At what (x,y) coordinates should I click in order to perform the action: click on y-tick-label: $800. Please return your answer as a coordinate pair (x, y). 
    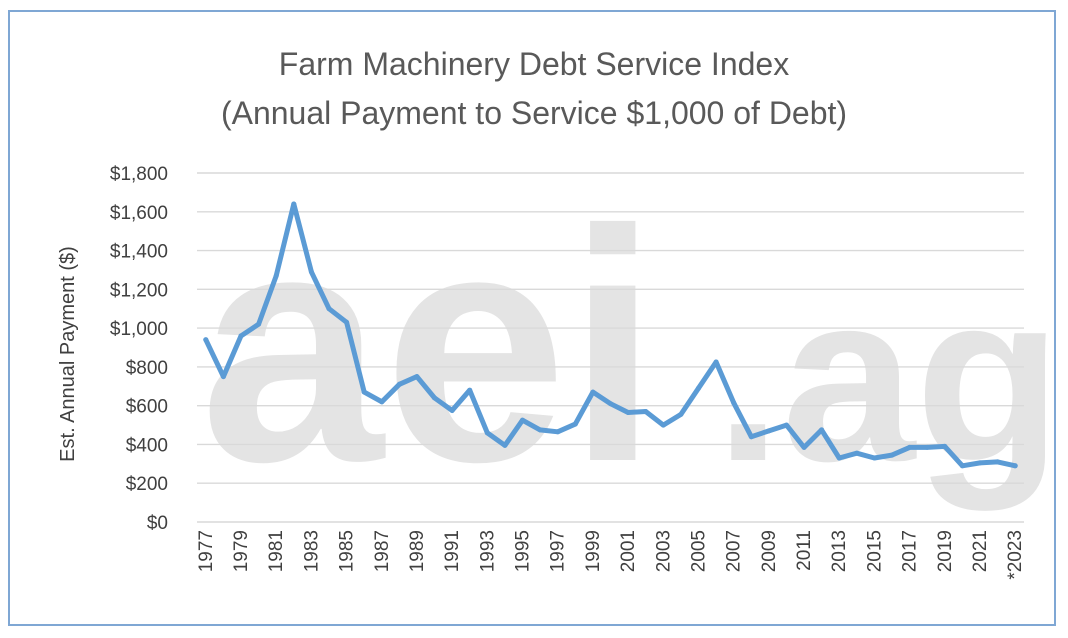
    Looking at the image, I should click on (147, 368).